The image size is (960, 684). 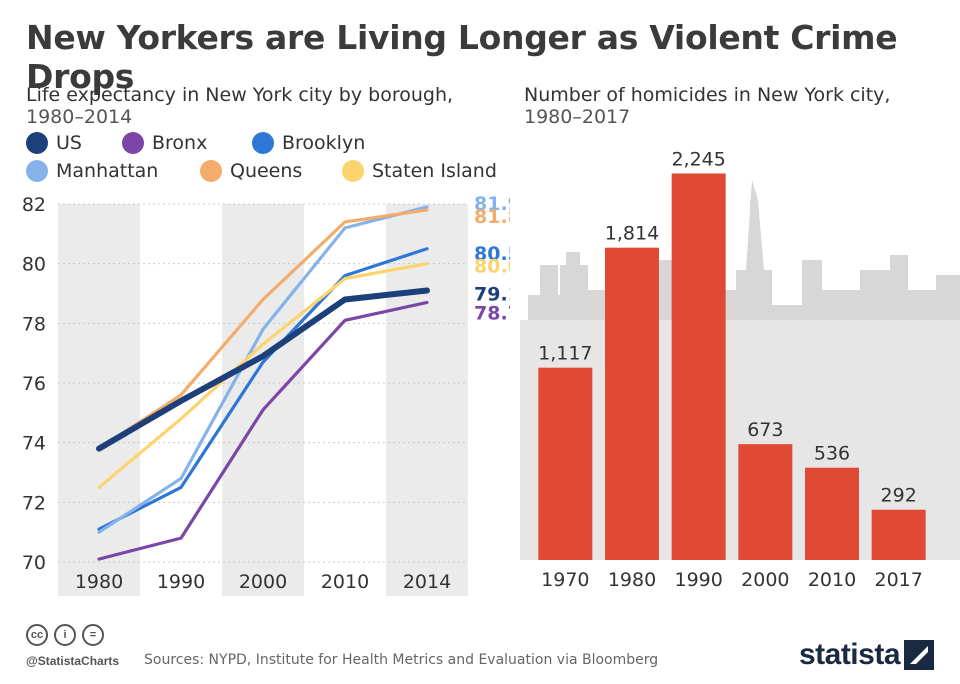 What do you see at coordinates (353, 171) in the screenshot?
I see `legend-swatch-staten-island` at bounding box center [353, 171].